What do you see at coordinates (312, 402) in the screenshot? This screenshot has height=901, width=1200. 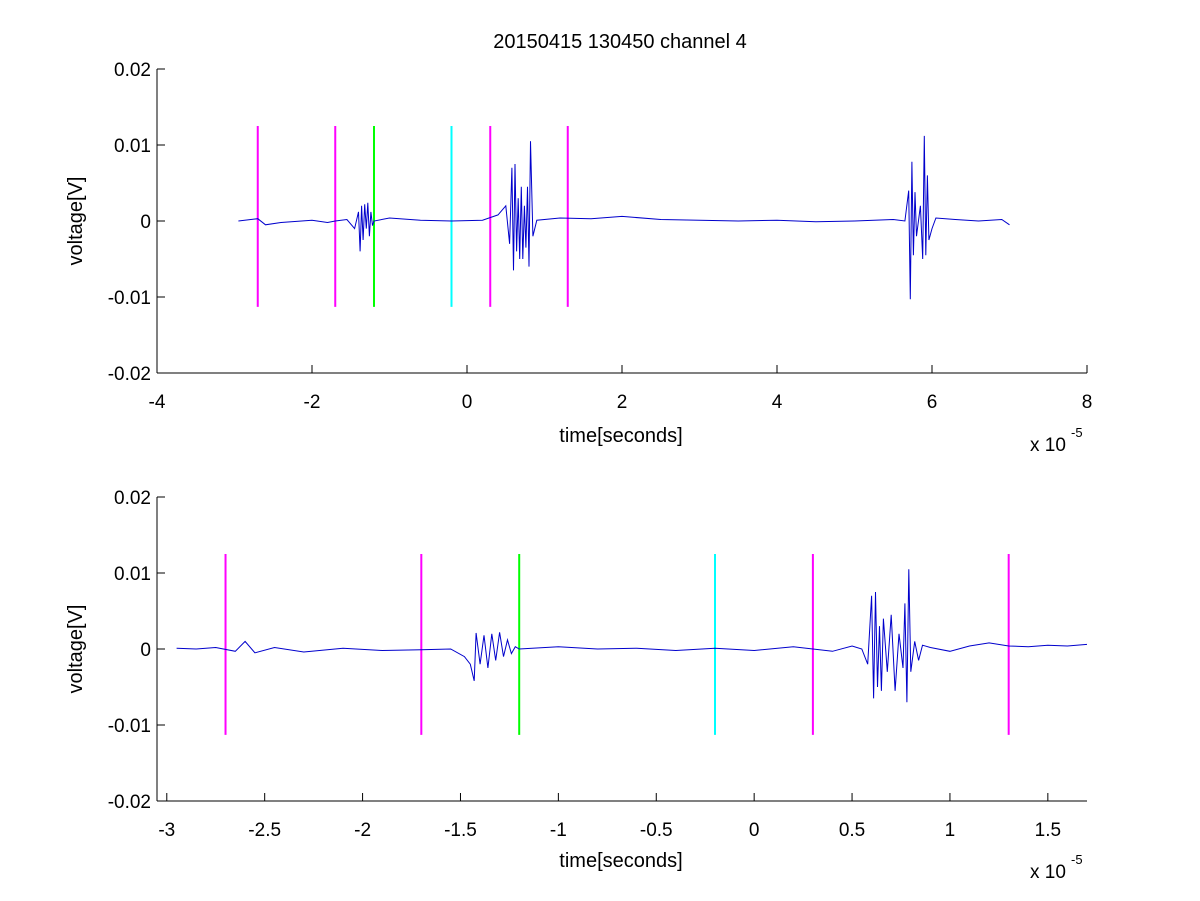 I see `x-tick-label-top: -2` at bounding box center [312, 402].